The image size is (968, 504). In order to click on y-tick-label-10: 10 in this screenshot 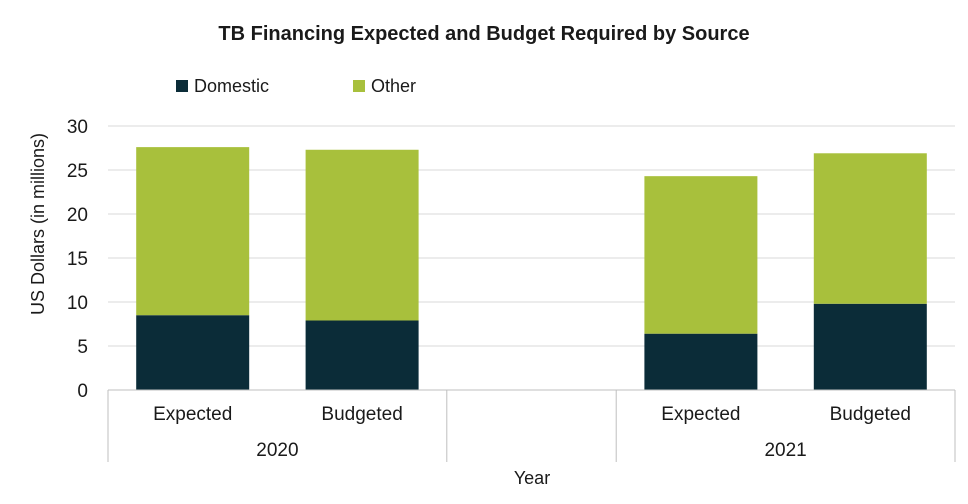, I will do `click(77, 303)`.